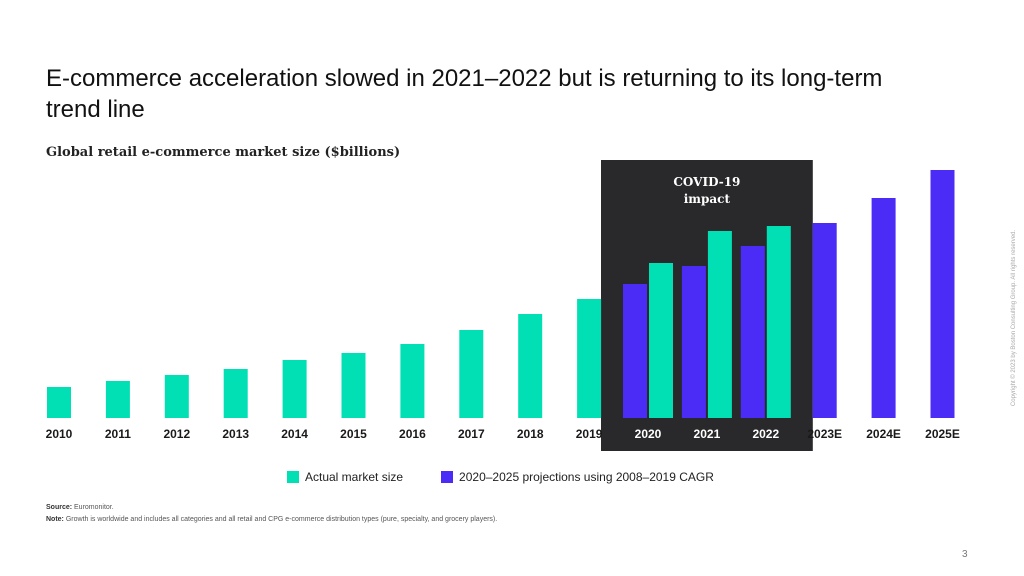 The height and width of the screenshot is (576, 1024). Describe the element at coordinates (471, 434) in the screenshot. I see `x-tick-label-2017: 2017` at that location.